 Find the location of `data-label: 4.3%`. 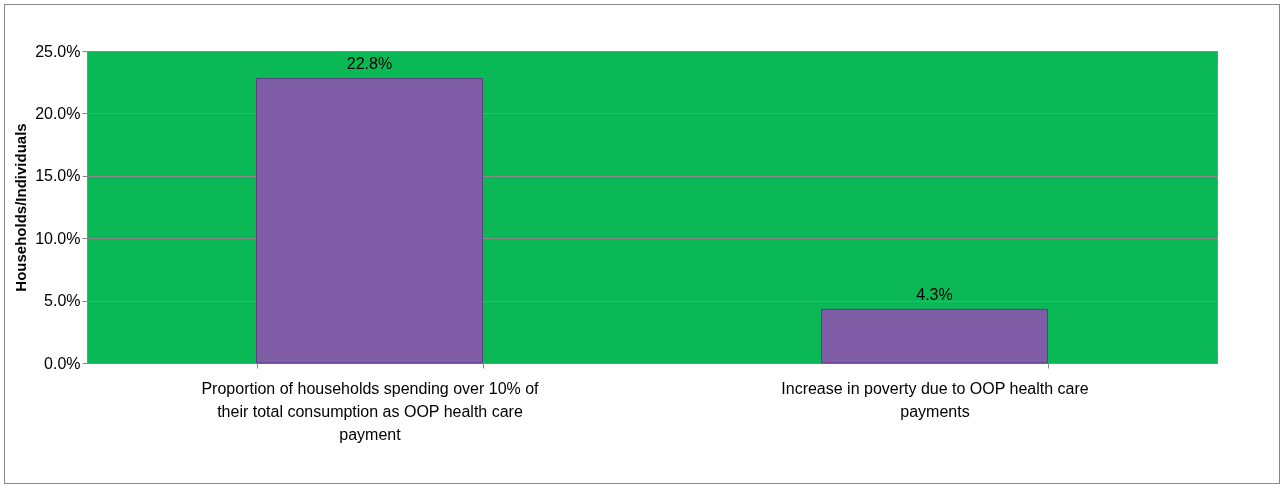

data-label: 4.3% is located at coordinates (934, 295).